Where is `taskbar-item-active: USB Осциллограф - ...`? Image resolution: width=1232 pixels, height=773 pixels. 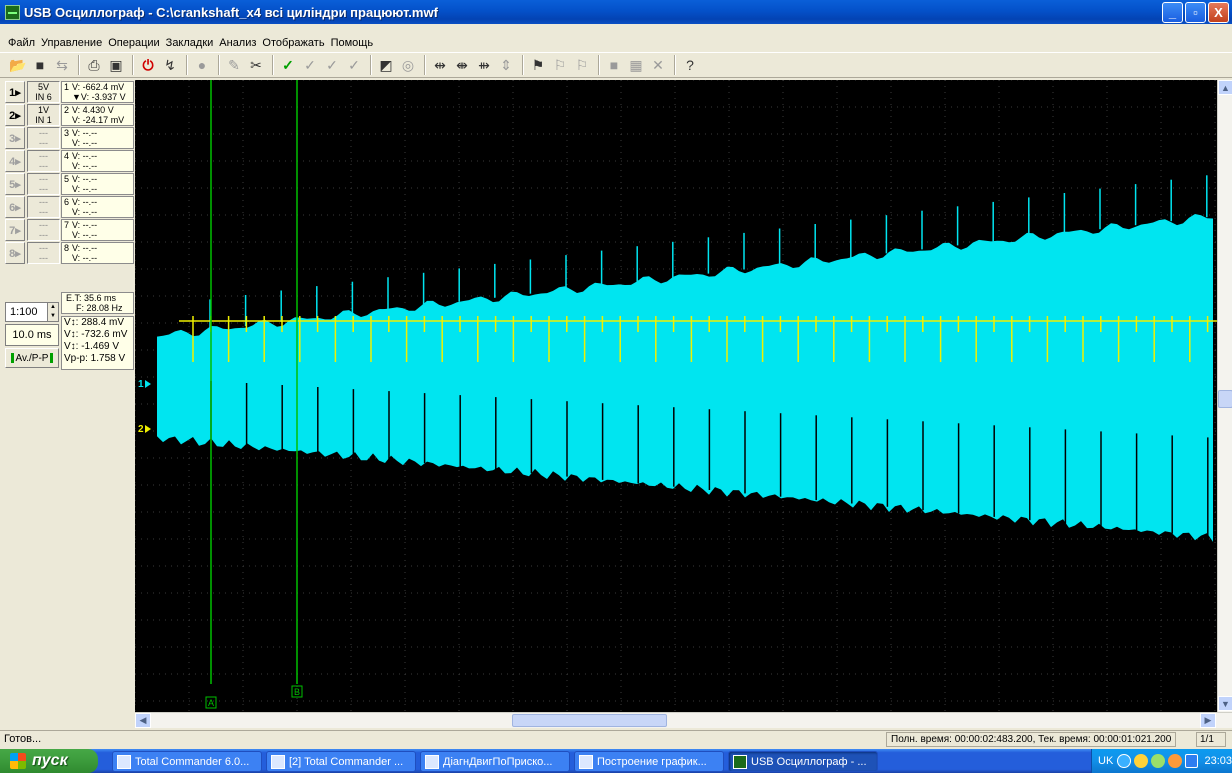
taskbar-item-active: USB Осциллограф - ... is located at coordinates (803, 761).